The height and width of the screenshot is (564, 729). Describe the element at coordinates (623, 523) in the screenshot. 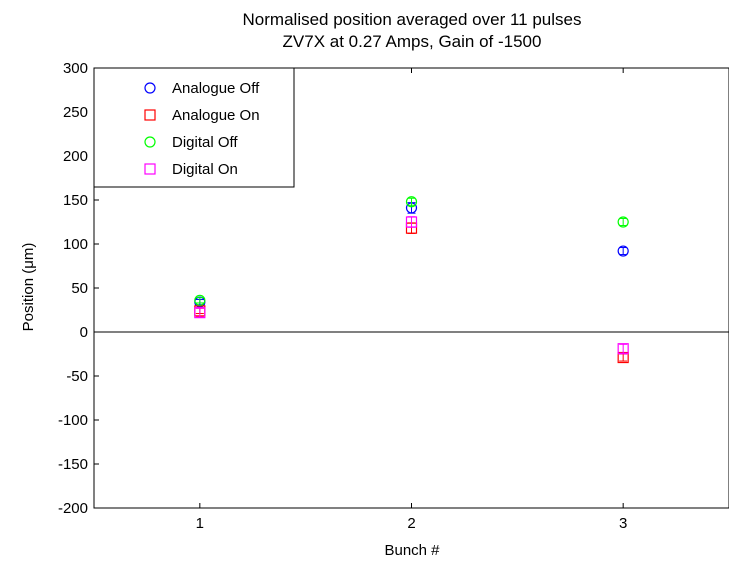

I see `x-tick-label: 3` at that location.